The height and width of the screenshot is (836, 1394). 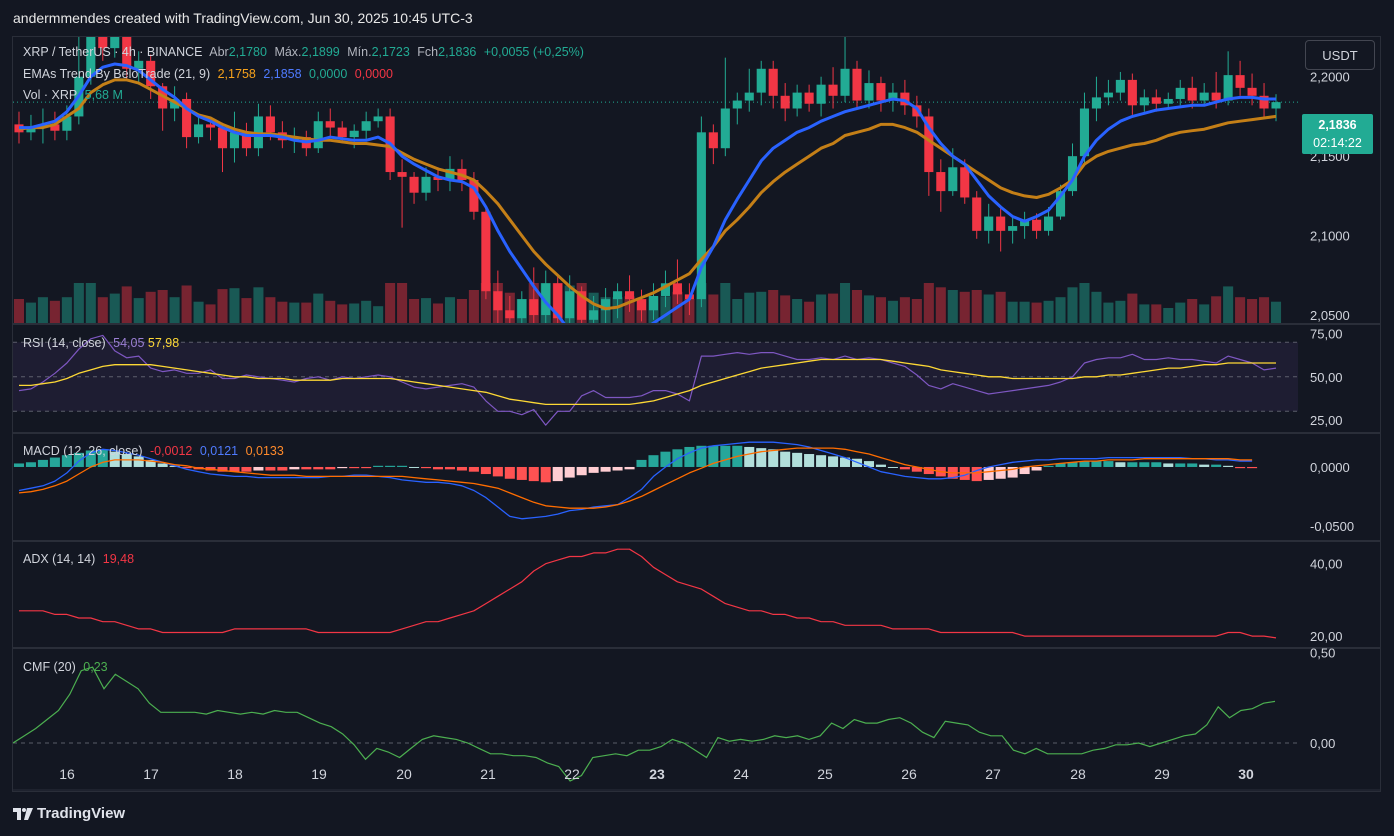 I want to click on cmf-value: 0,23, so click(x=95, y=667).